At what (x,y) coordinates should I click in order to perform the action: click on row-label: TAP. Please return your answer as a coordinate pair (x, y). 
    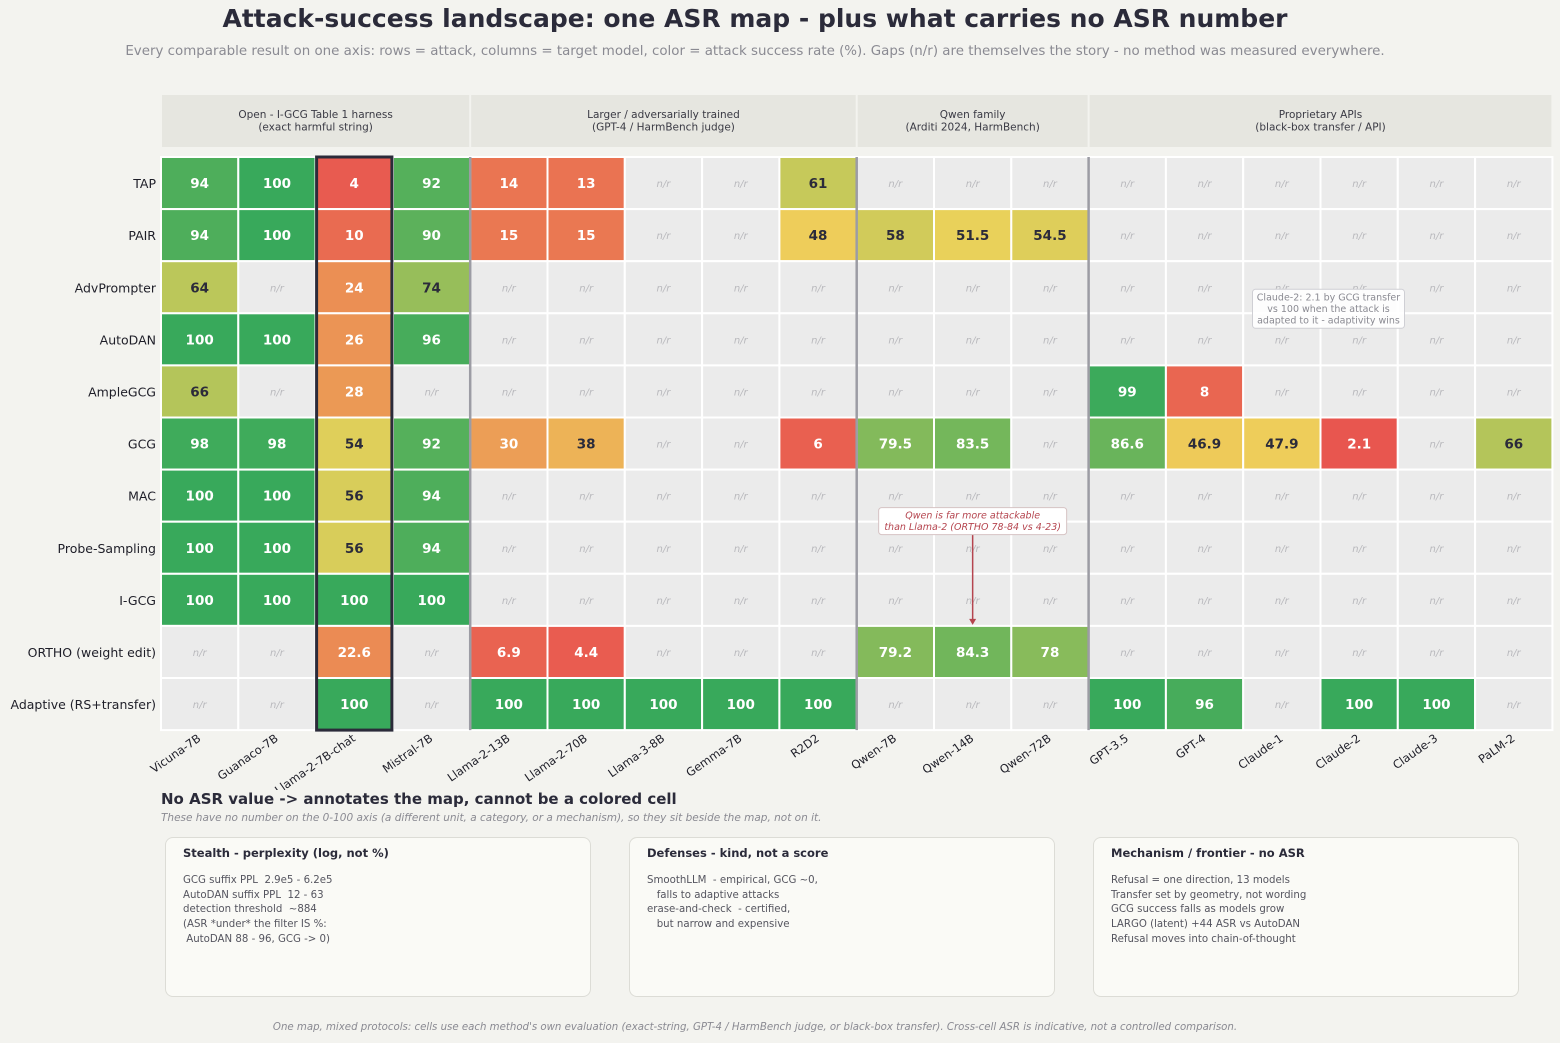
    Looking at the image, I should click on (144, 183).